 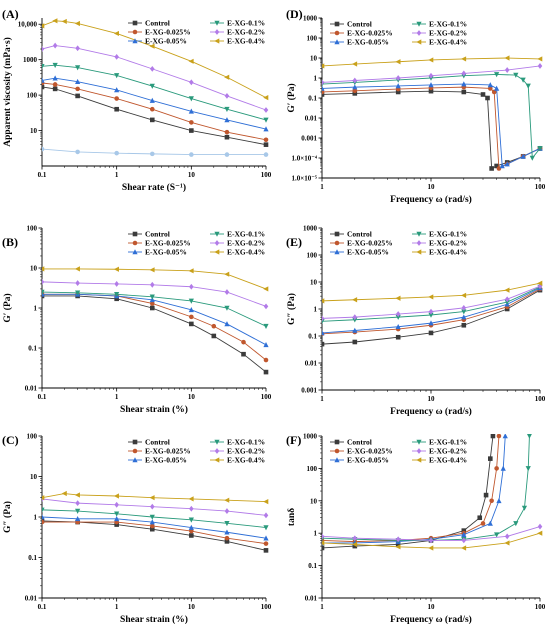 I want to click on y-tick-label: 0.01, so click(x=311, y=364).